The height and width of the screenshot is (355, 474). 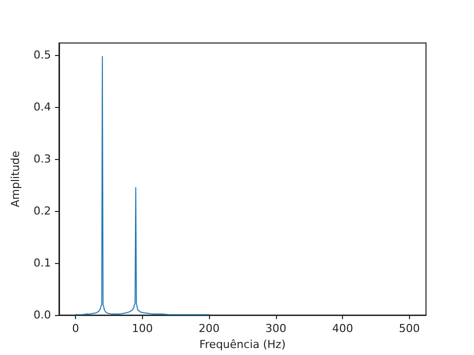 What do you see at coordinates (76, 329) in the screenshot?
I see `x-tick-label: 0` at bounding box center [76, 329].